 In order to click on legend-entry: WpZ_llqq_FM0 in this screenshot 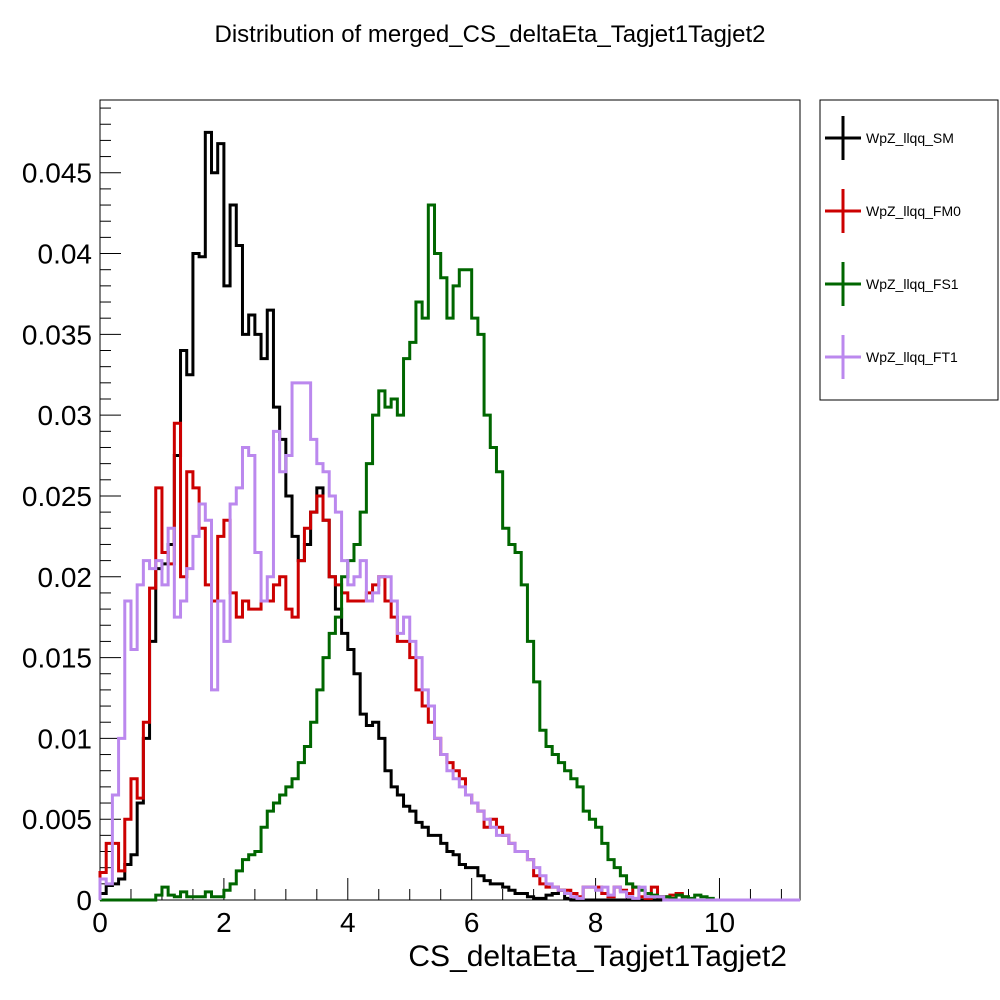, I will do `click(893, 211)`.